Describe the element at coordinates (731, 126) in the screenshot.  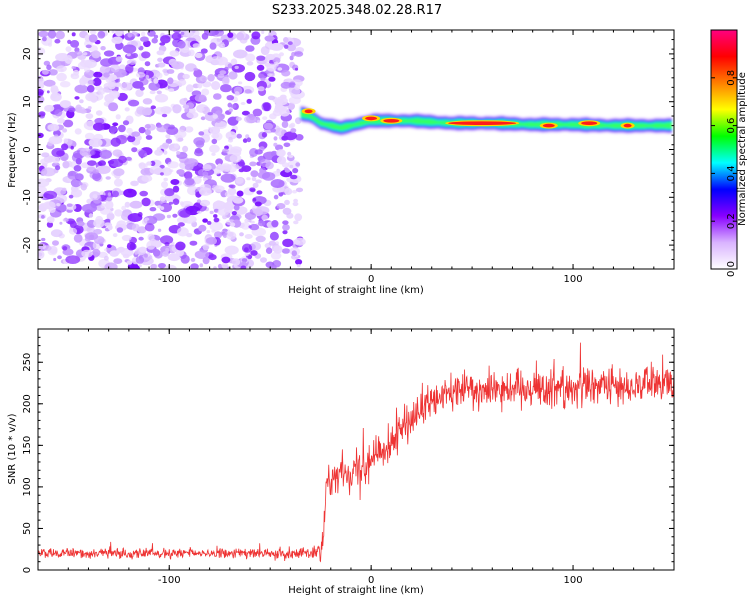
I see `colorbar-tick-label: 0.6` at that location.